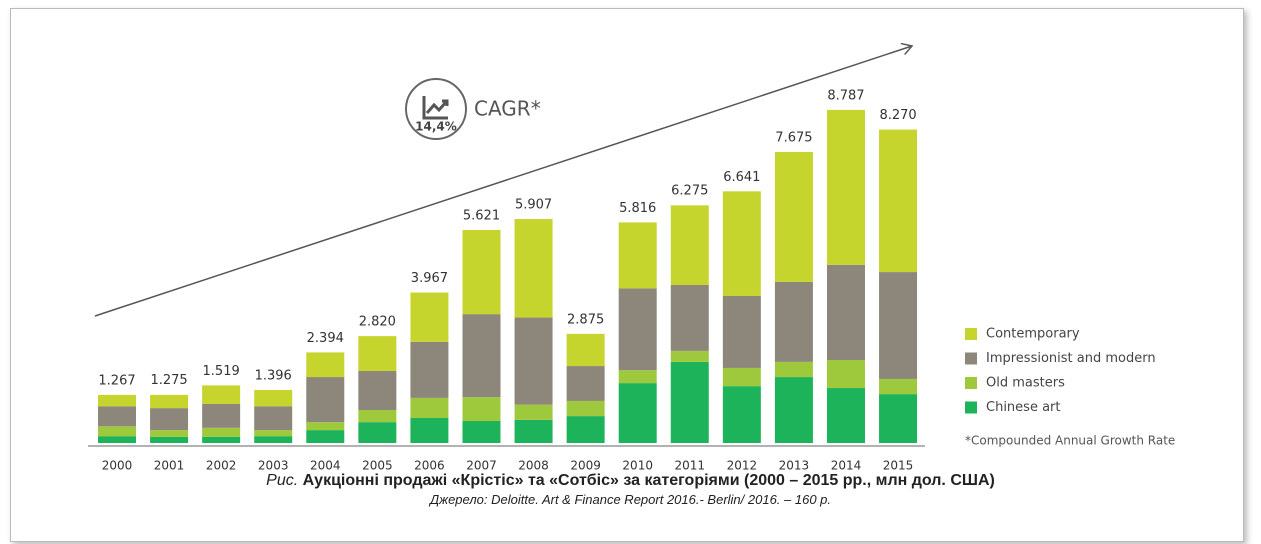 The image size is (1261, 544). What do you see at coordinates (533, 466) in the screenshot?
I see `x-tick-label: 2008` at bounding box center [533, 466].